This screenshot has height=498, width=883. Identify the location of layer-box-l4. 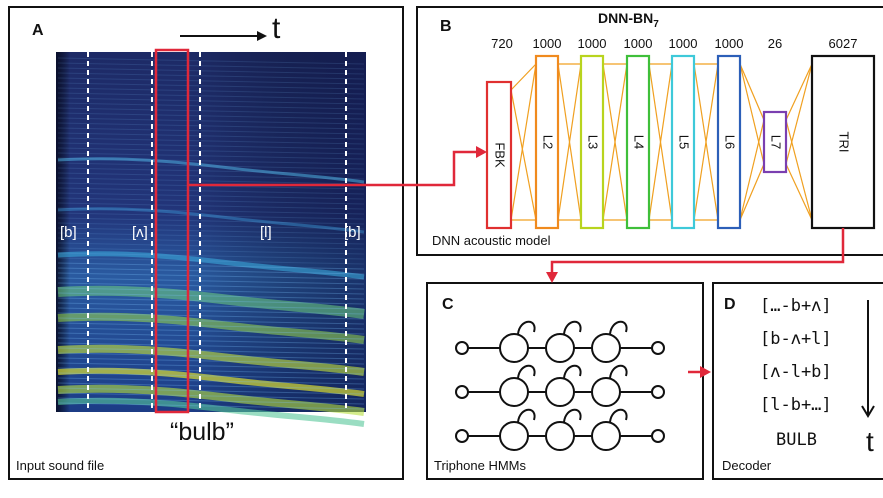
(638, 142).